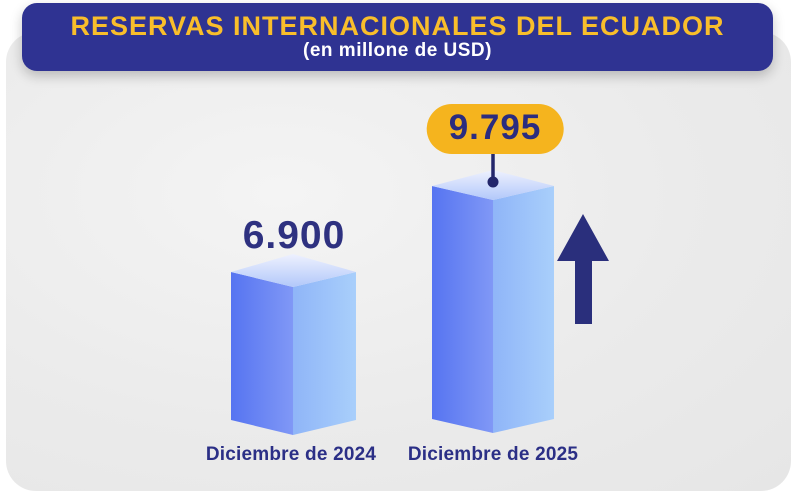 The height and width of the screenshot is (498, 800). Describe the element at coordinates (324, 353) in the screenshot. I see `bar-2024-right-face` at that location.